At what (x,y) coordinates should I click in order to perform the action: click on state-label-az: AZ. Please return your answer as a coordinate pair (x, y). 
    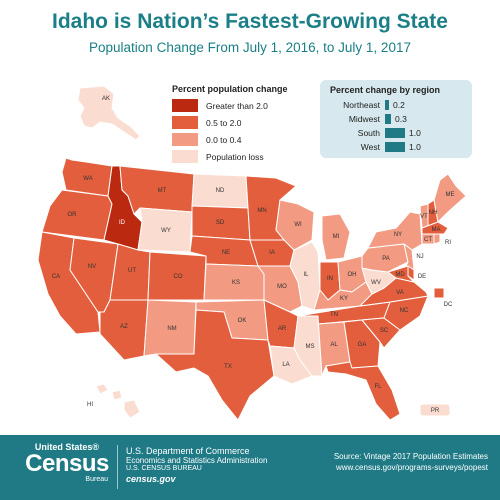
    Looking at the image, I should click on (124, 327).